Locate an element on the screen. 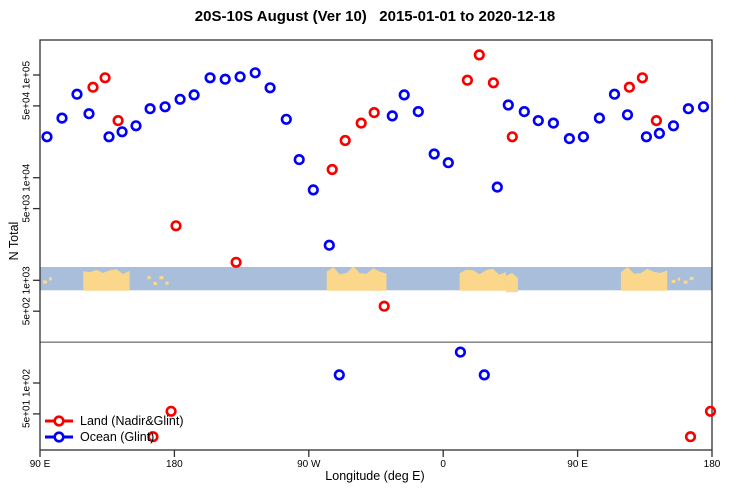  land-shape-madagascar is located at coordinates (511, 282).